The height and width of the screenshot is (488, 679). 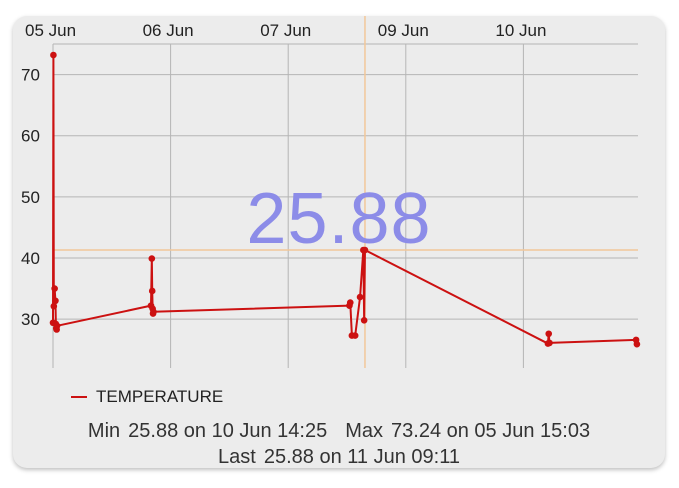 I want to click on last-label: Last, so click(x=237, y=457).